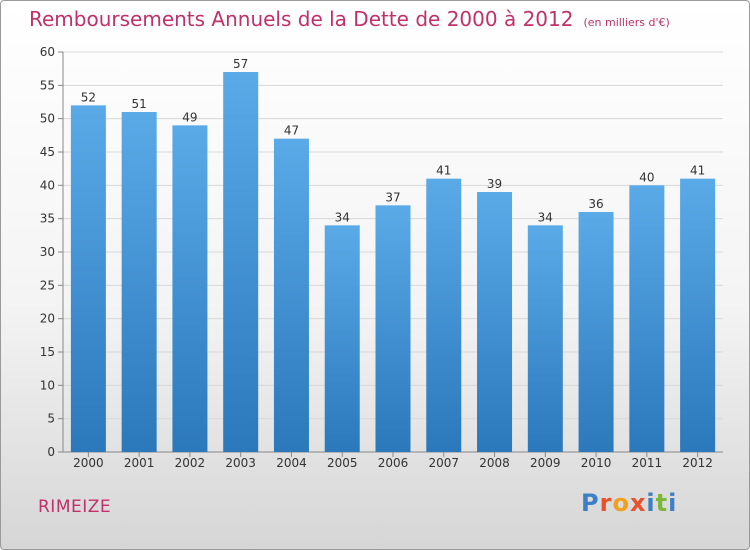  Describe the element at coordinates (626, 22) in the screenshot. I see `unit-note: (en milliers d'€)` at that location.